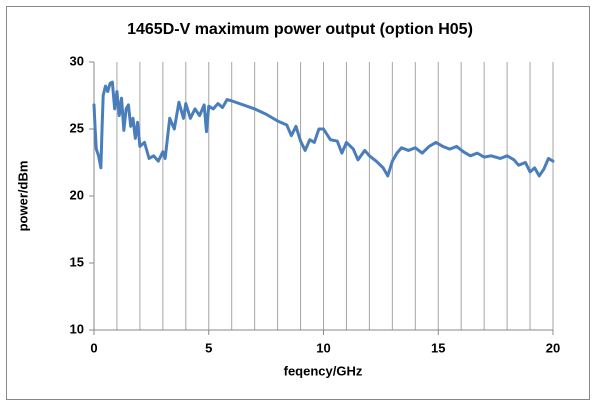 The width and height of the screenshot is (600, 419). Describe the element at coordinates (22, 196) in the screenshot. I see `y-axis-title: power/dBm` at that location.